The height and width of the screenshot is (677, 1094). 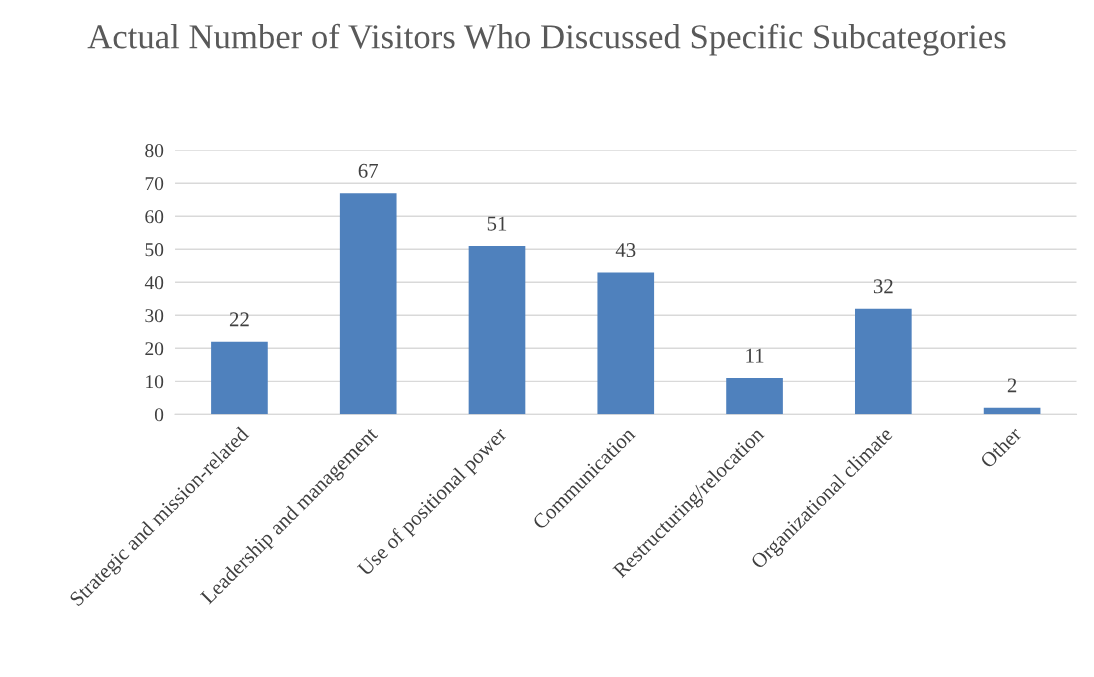 What do you see at coordinates (159, 415) in the screenshot?
I see `y-tick-label: 0` at bounding box center [159, 415].